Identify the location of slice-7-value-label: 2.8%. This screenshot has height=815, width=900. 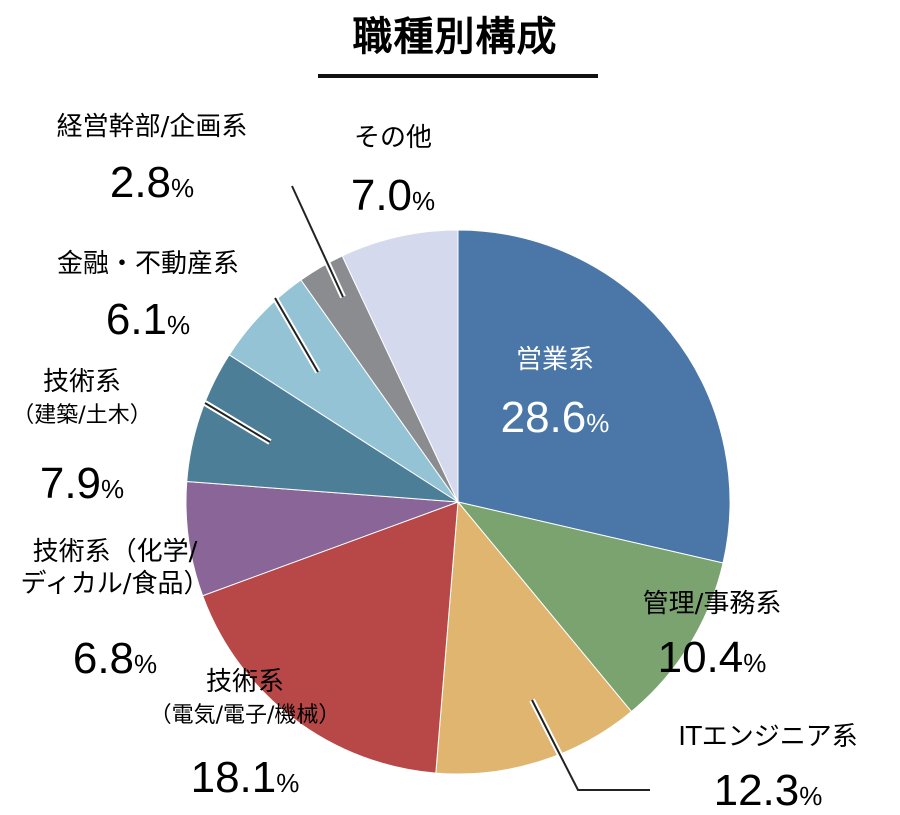
(152, 182).